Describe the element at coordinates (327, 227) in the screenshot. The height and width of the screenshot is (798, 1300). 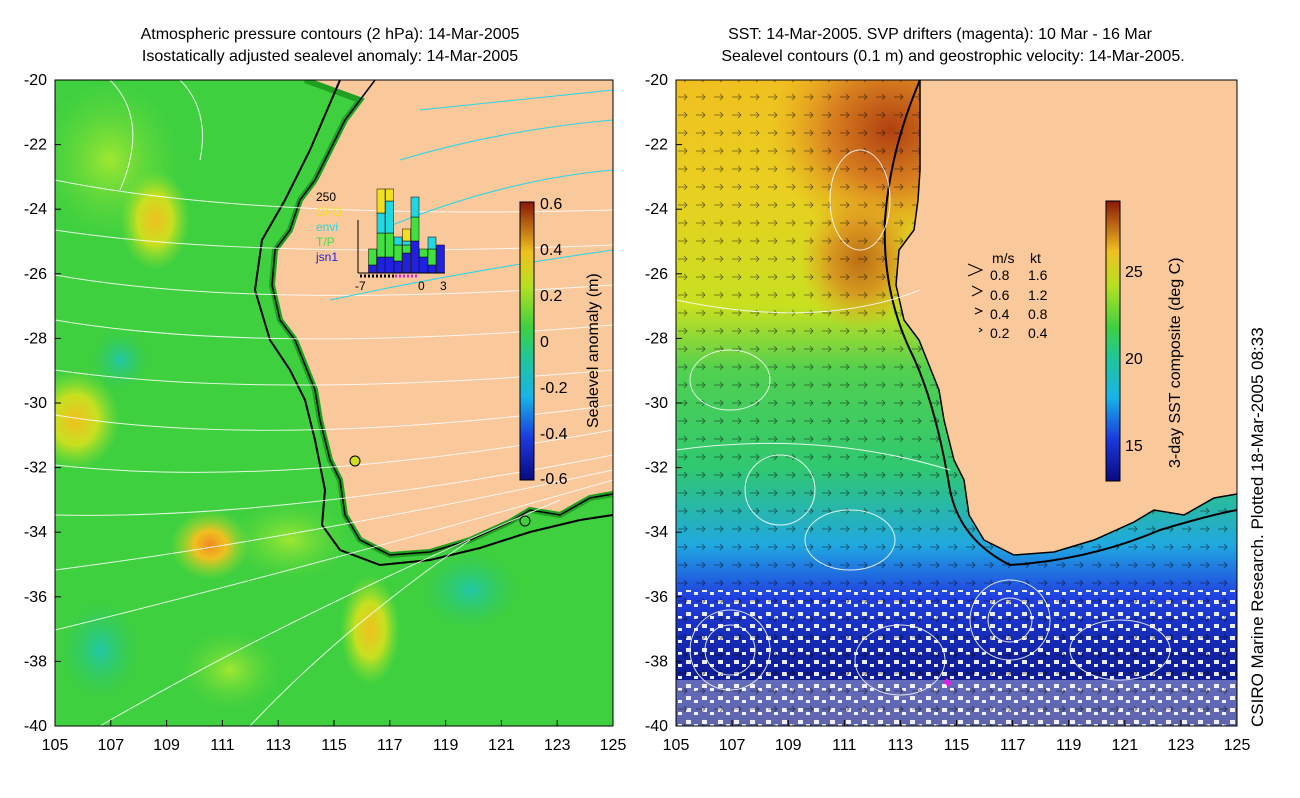
I see `legend-envi: envi` at that location.